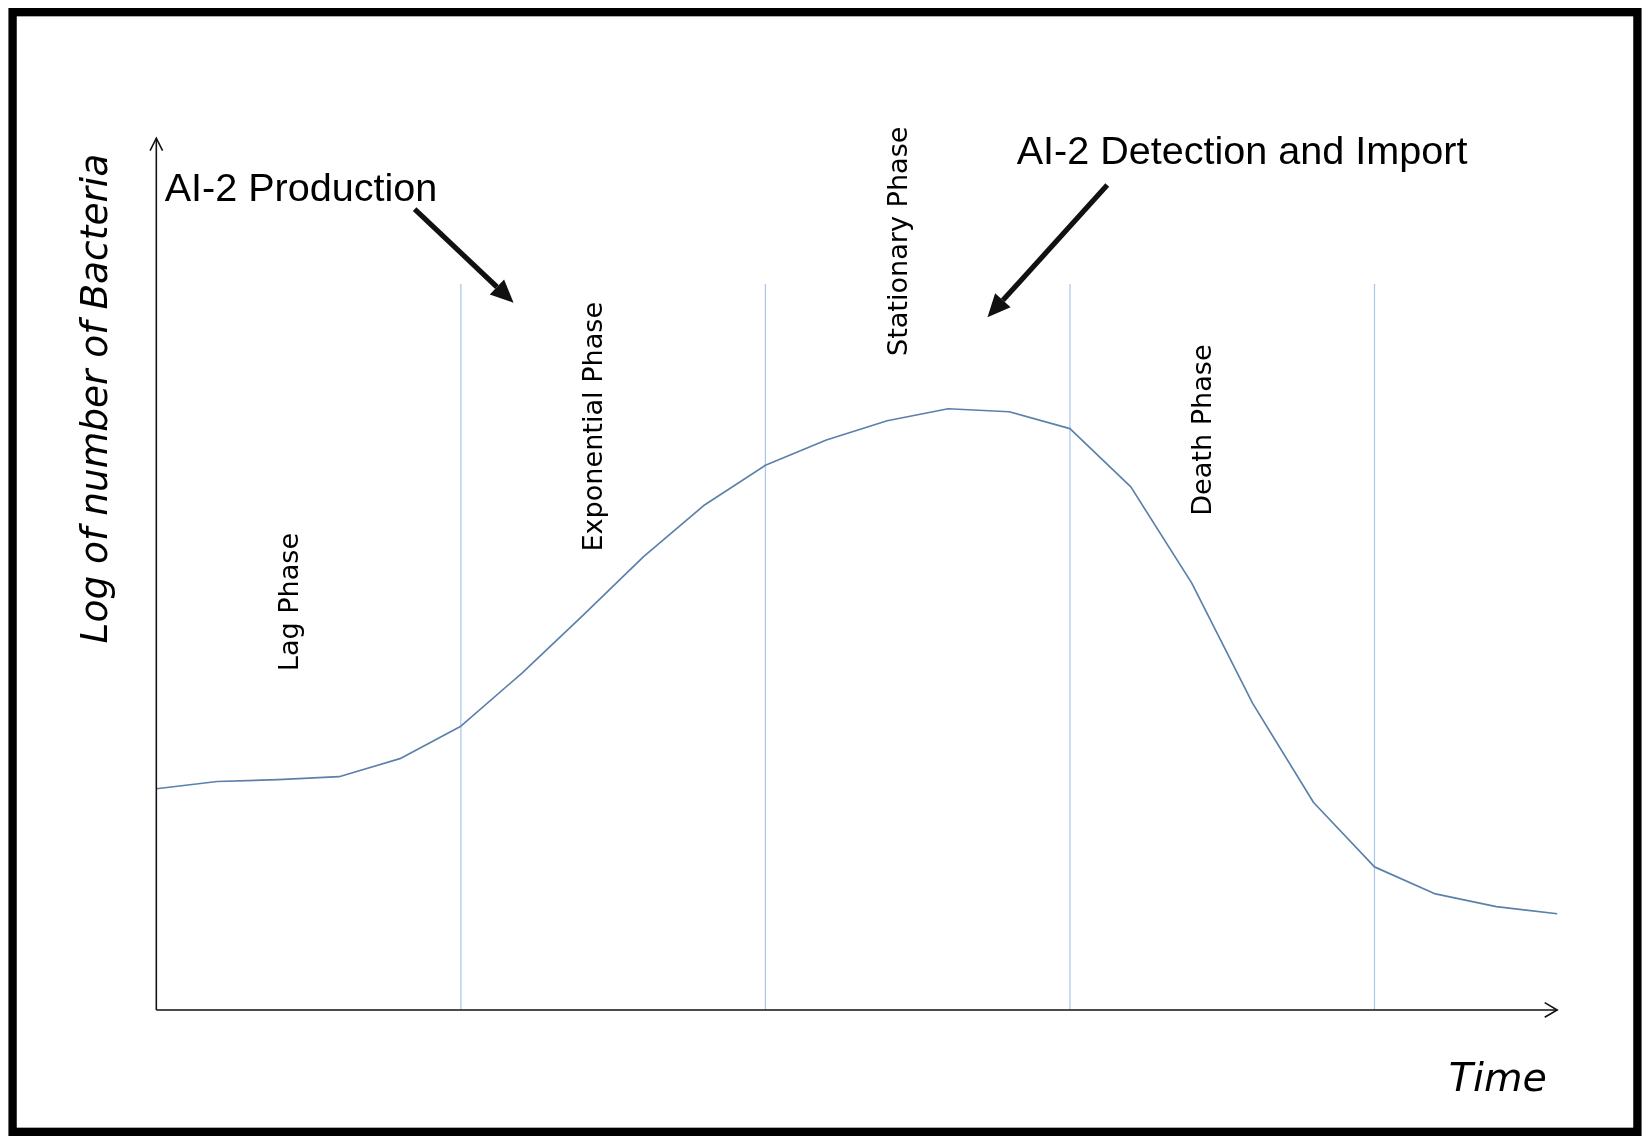 This screenshot has width=1650, height=1140. Describe the element at coordinates (897, 241) in the screenshot. I see `text: Stationary Phase` at that location.